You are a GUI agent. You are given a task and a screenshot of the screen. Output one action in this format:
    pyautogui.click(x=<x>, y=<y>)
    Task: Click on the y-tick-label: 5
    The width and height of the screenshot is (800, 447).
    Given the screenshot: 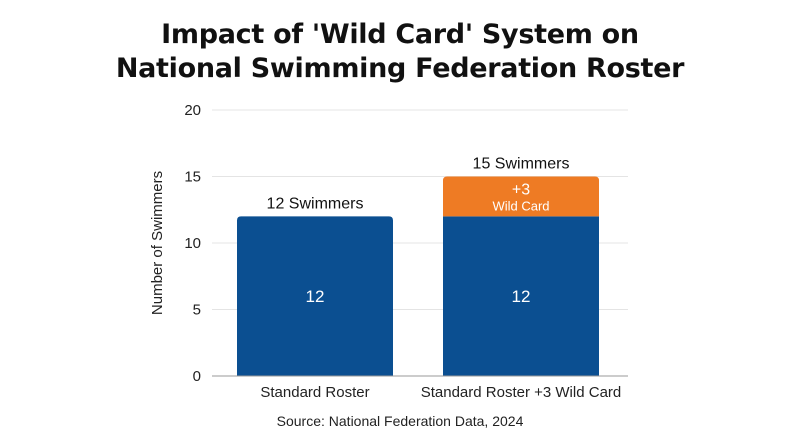 What is the action you would take?
    pyautogui.click(x=197, y=310)
    